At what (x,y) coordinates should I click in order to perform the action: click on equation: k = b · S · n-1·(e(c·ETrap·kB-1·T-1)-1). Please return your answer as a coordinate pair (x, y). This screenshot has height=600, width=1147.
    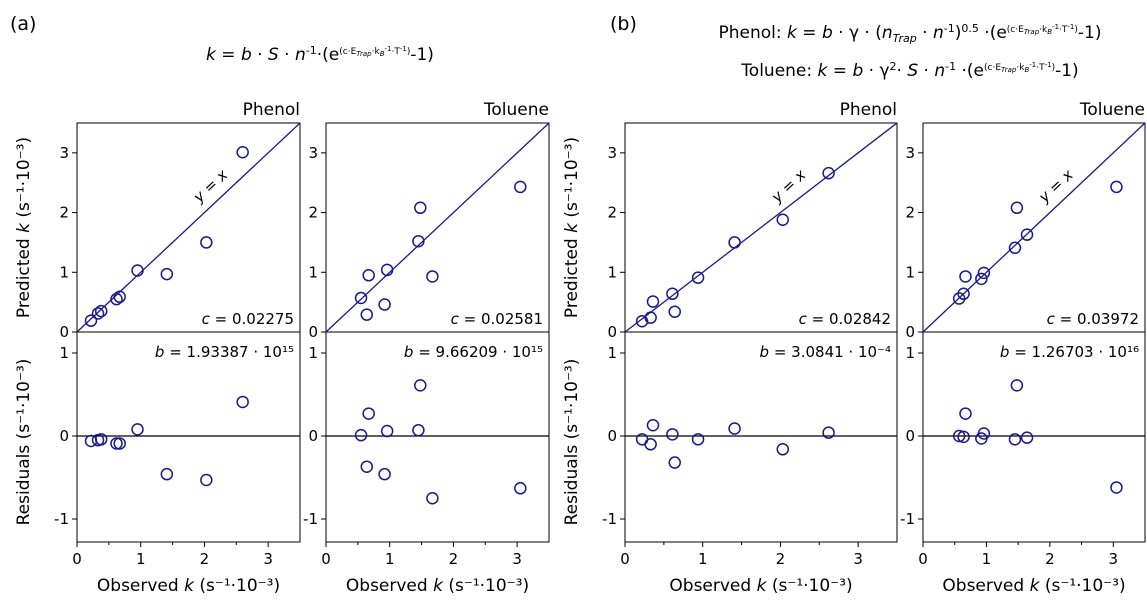
    Looking at the image, I should click on (320, 54).